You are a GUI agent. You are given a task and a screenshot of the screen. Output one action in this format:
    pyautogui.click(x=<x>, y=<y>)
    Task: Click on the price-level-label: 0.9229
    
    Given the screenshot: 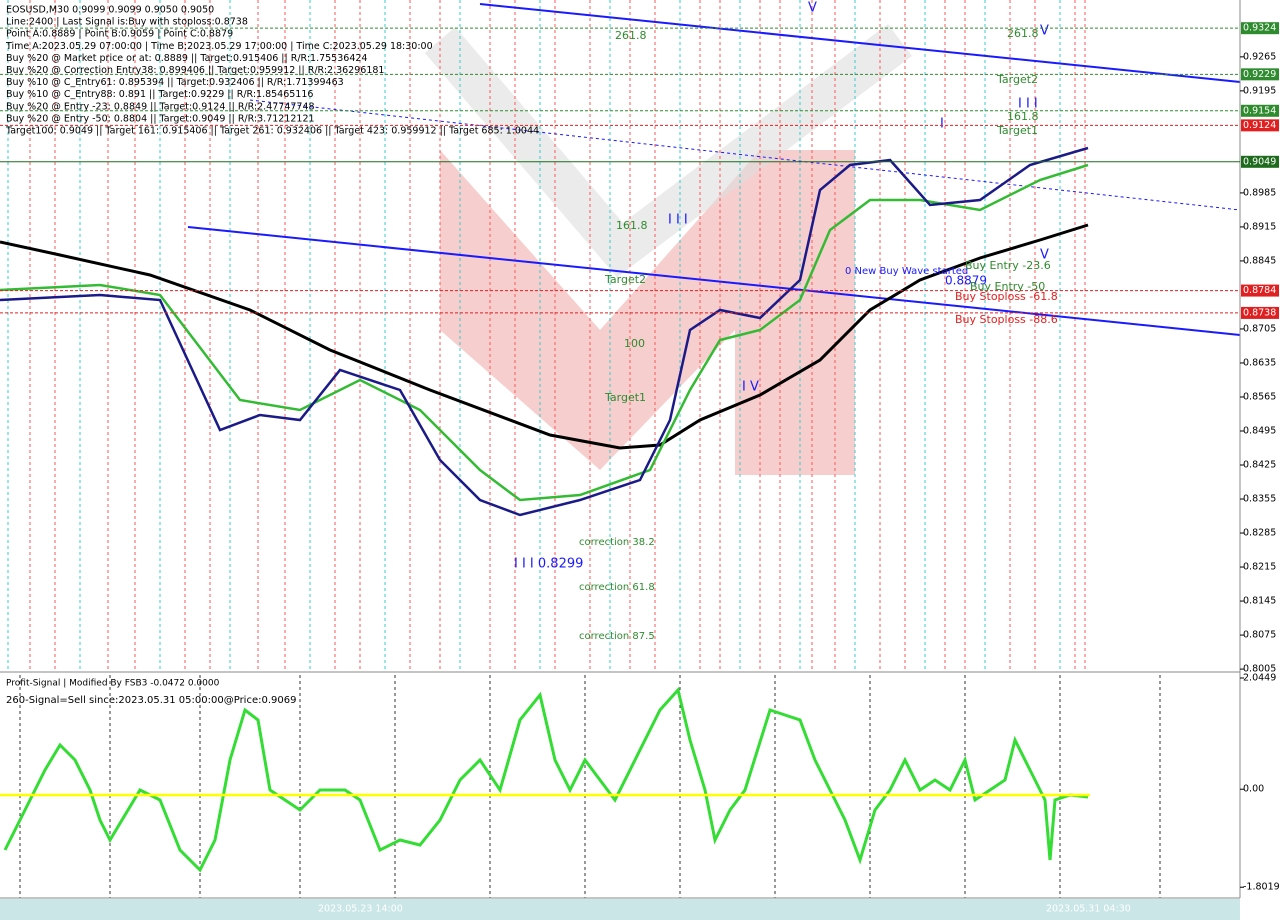 What is the action you would take?
    pyautogui.click(x=1259, y=74)
    